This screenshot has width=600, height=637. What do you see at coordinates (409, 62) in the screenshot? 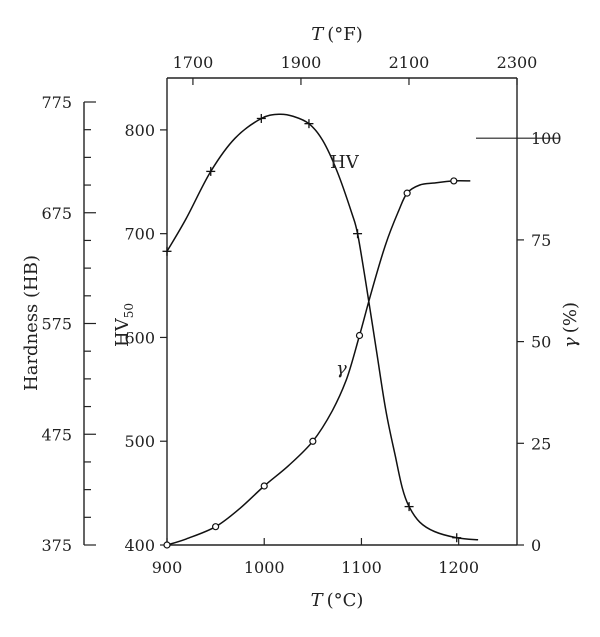
I see `x-top-tick-label: 2100` at bounding box center [409, 62].